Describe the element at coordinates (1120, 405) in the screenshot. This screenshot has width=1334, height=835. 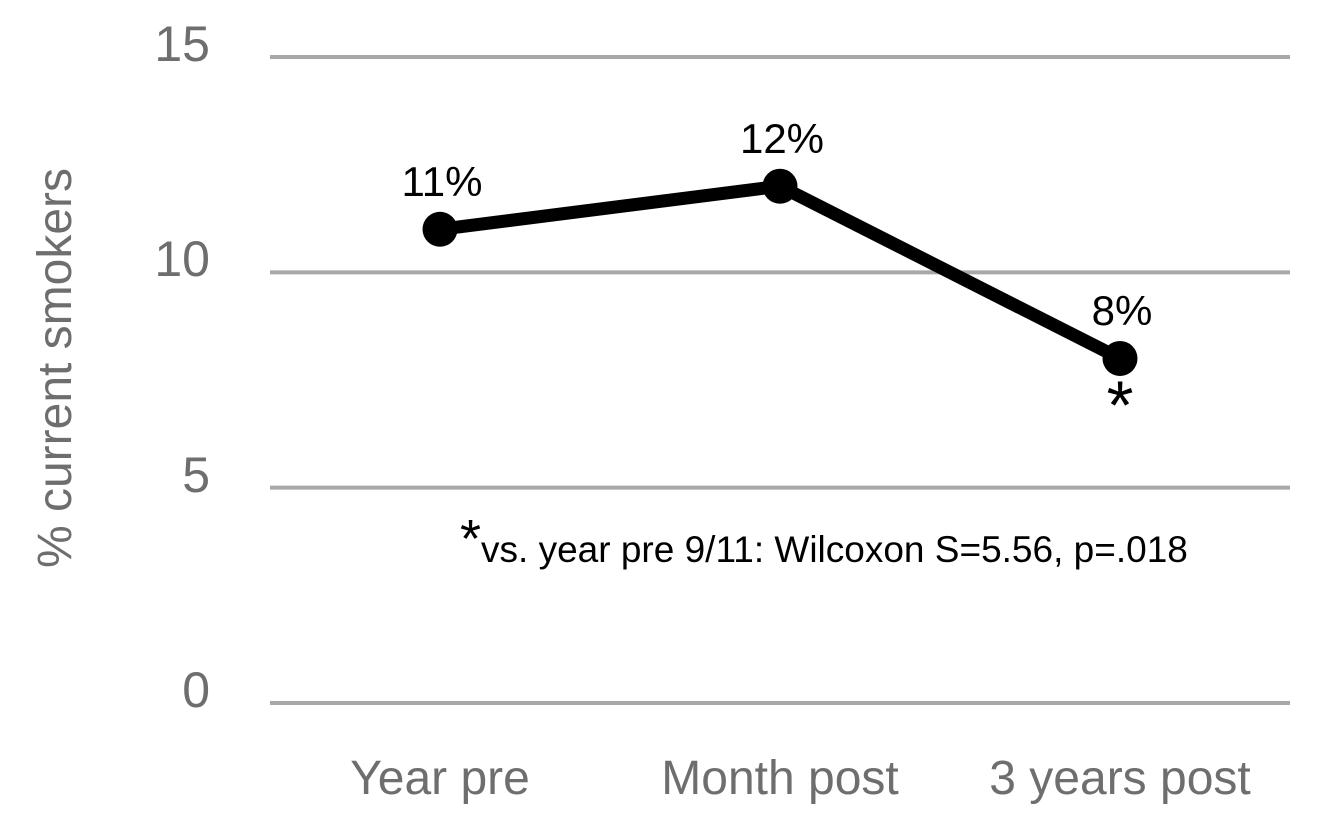
I see `significance-asterisk: *` at that location.